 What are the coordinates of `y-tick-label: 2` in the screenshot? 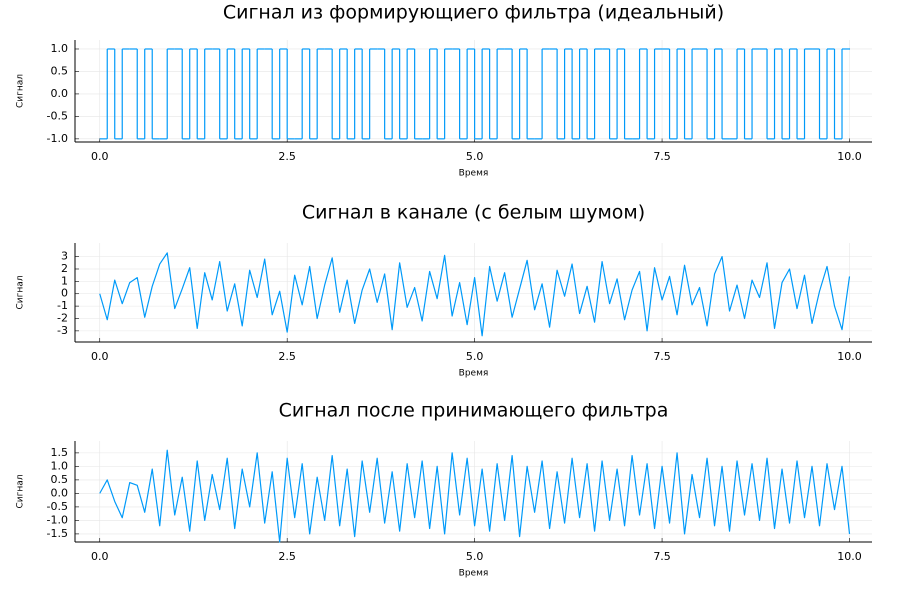 It's located at (64, 268).